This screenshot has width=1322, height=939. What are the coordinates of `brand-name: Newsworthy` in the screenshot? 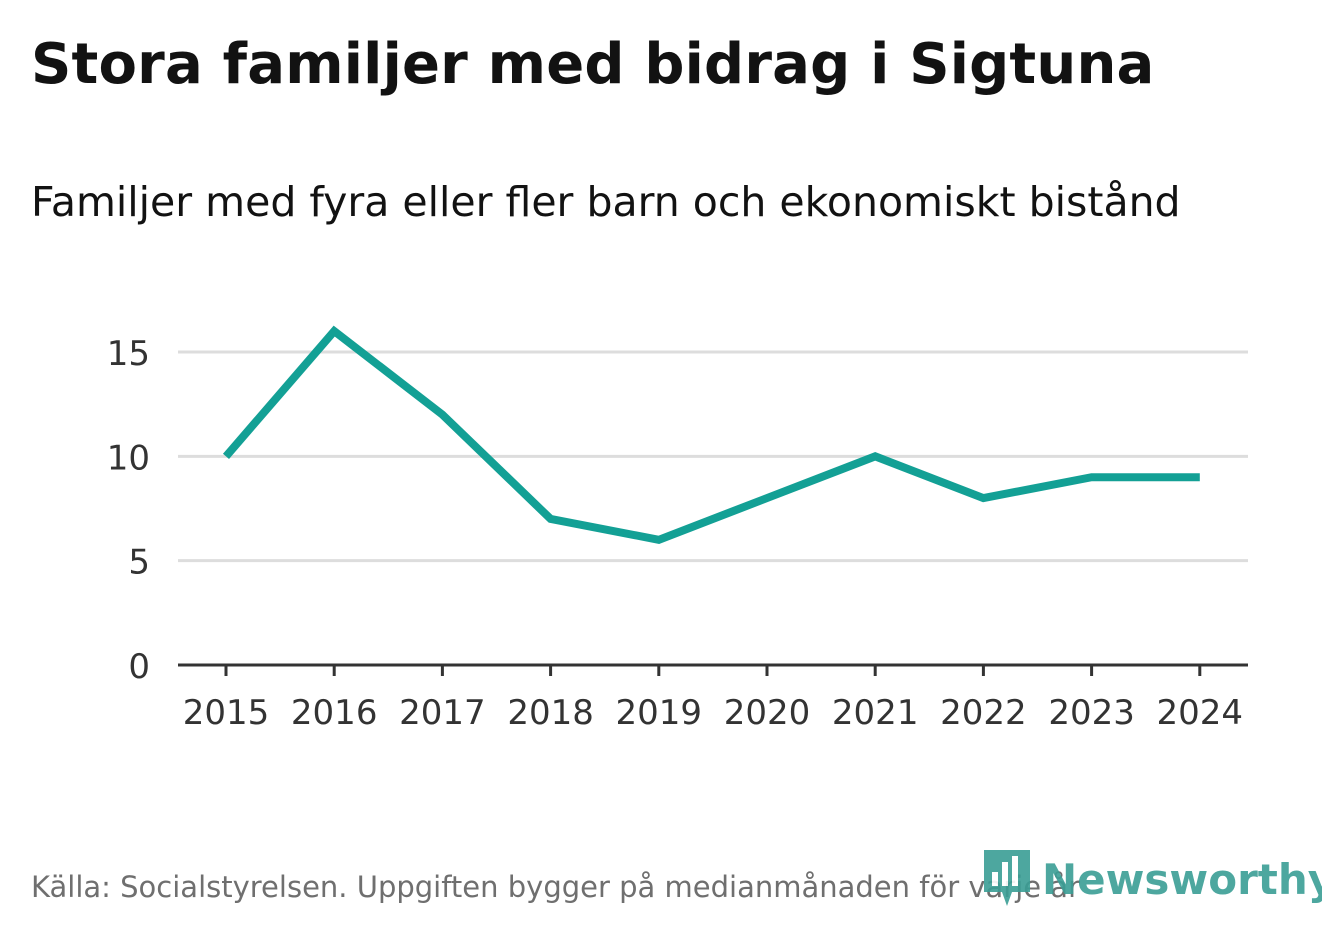 It's located at (1182, 879).